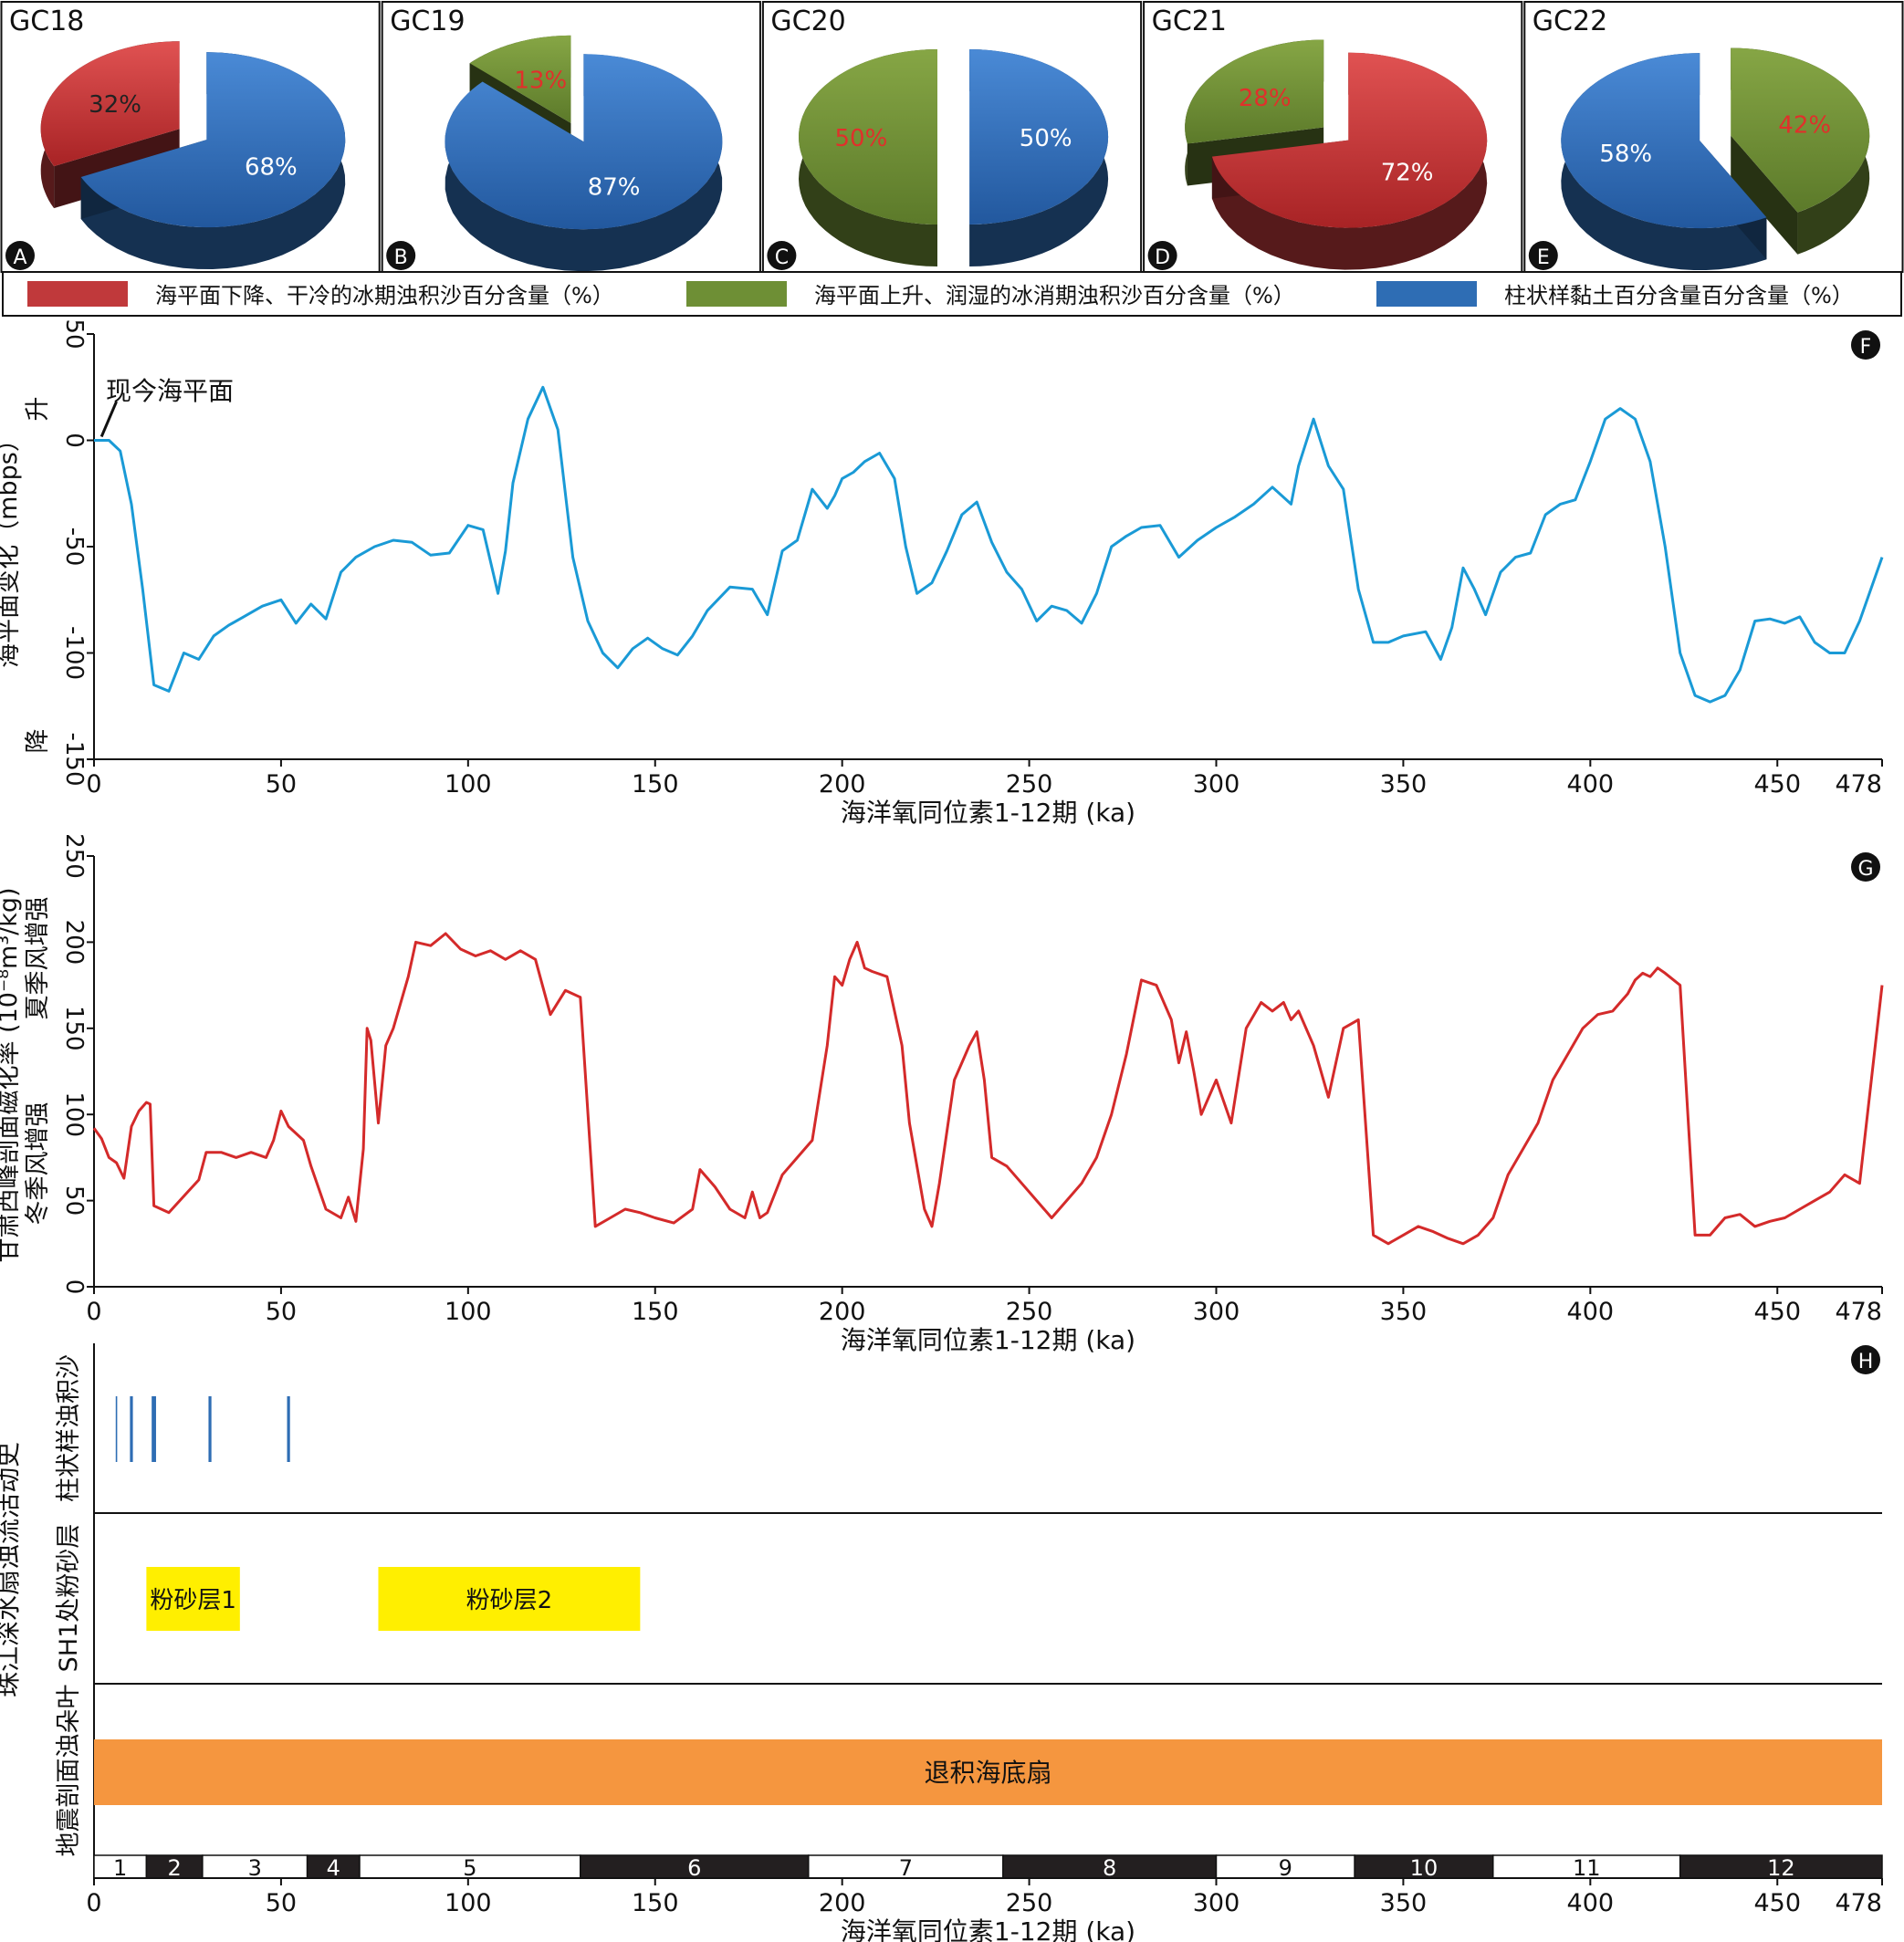 The image size is (1904, 1942). What do you see at coordinates (78, 294) in the screenshot?
I see `legend-swatch-red` at bounding box center [78, 294].